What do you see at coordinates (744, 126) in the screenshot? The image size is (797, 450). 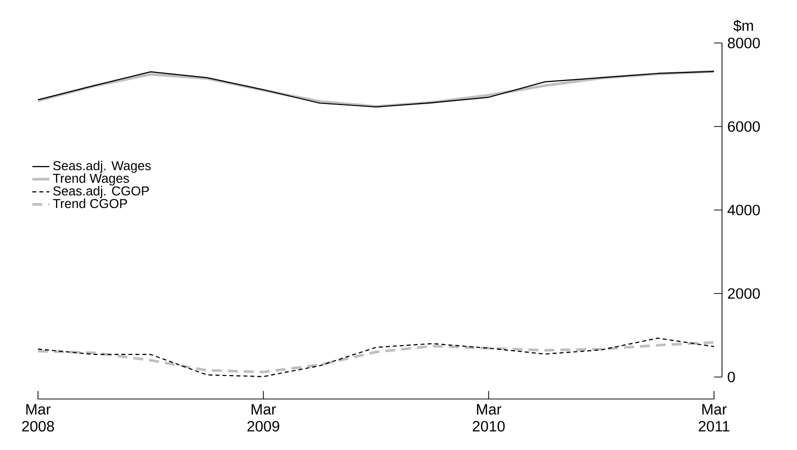 I see `y-tick-label: 6000` at bounding box center [744, 126].